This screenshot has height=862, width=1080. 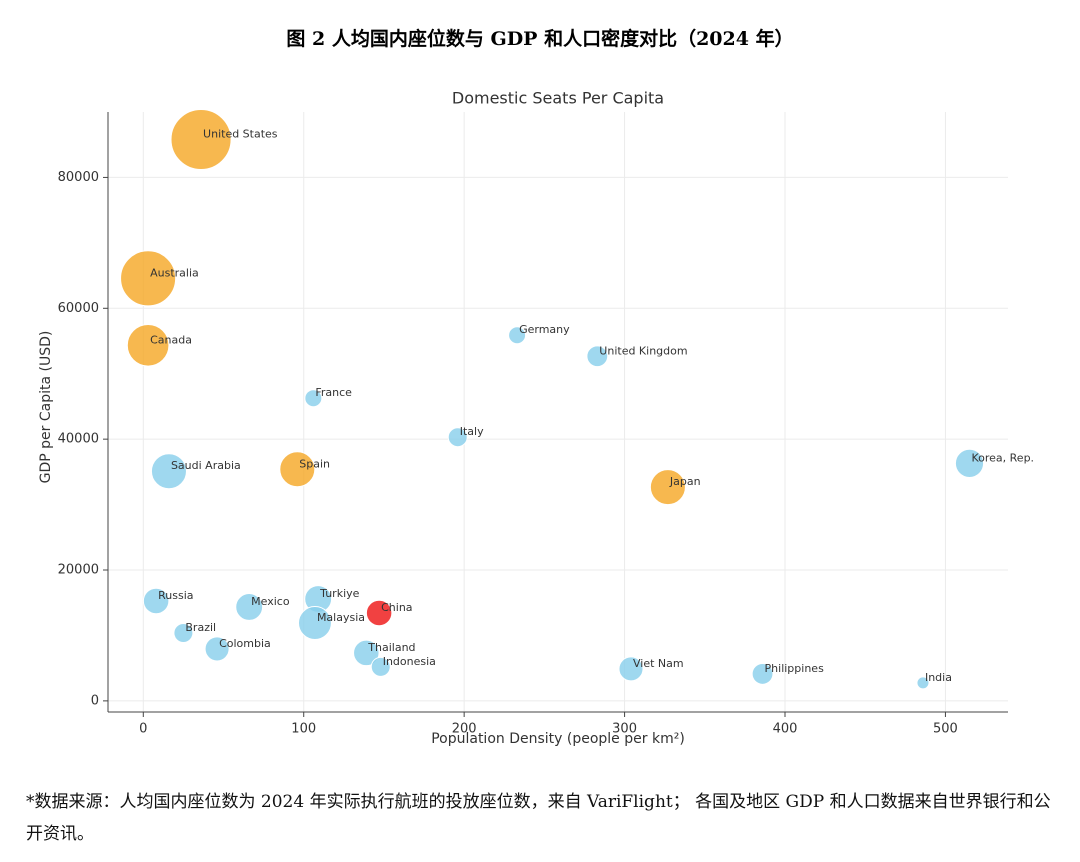 What do you see at coordinates (314, 463) in the screenshot?
I see `bubble-label: Spain` at bounding box center [314, 463].